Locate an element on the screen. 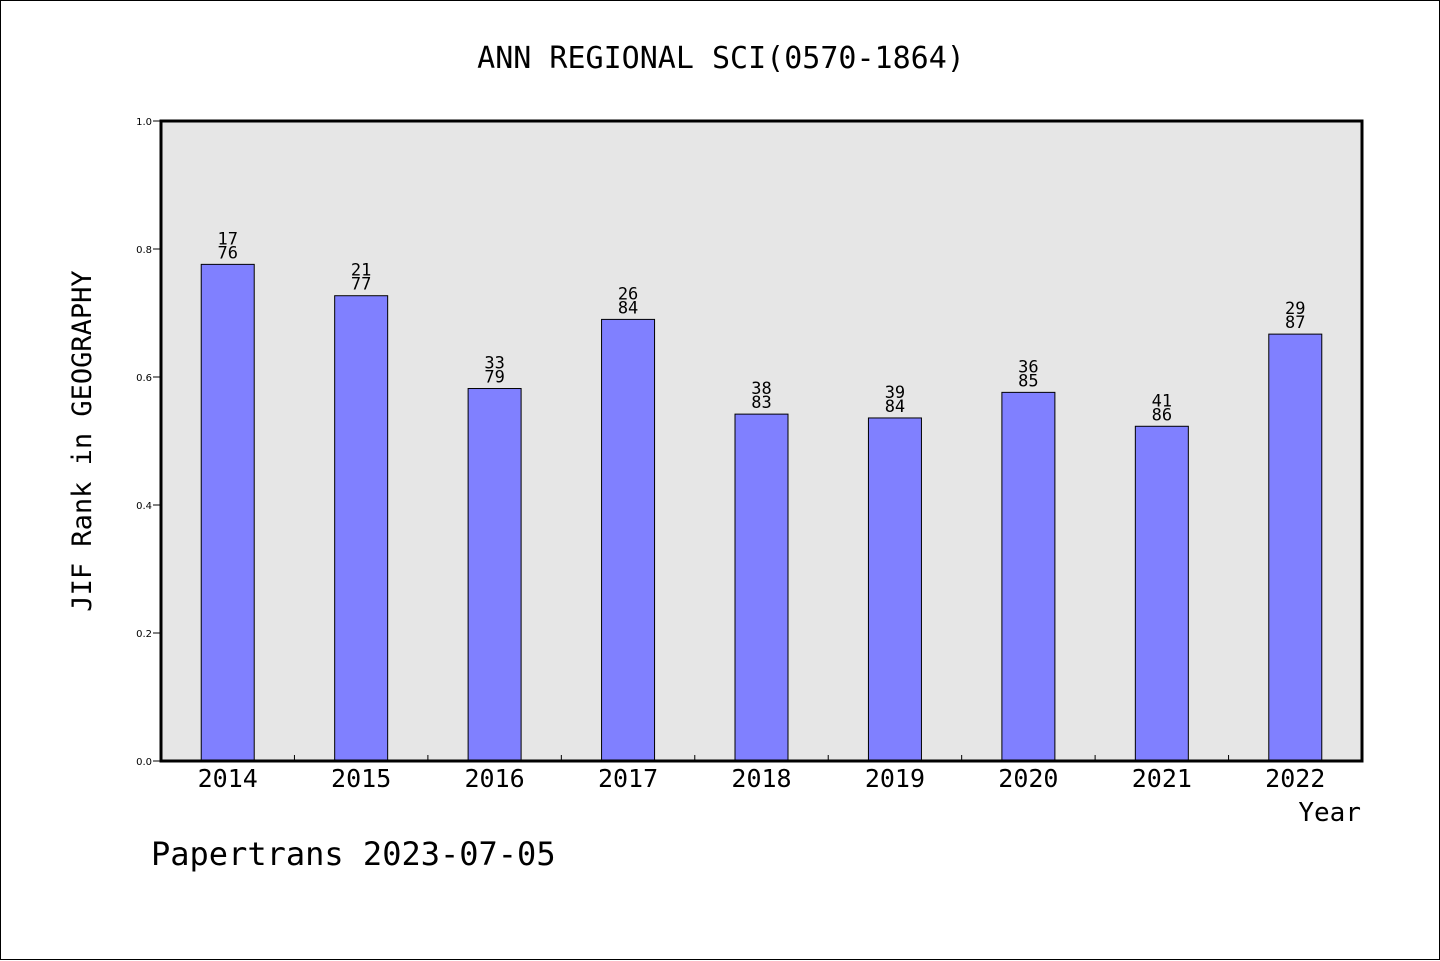  bar-rank-label: 36 is located at coordinates (1028, 367).